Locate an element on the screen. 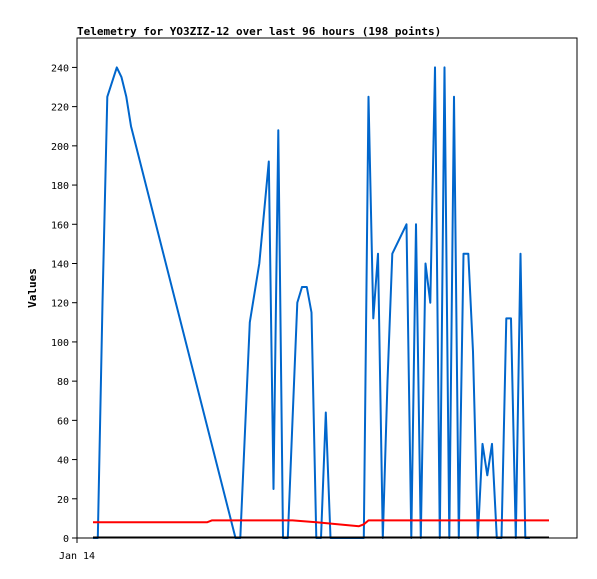  y-tick-label: 20 is located at coordinates (63, 500).